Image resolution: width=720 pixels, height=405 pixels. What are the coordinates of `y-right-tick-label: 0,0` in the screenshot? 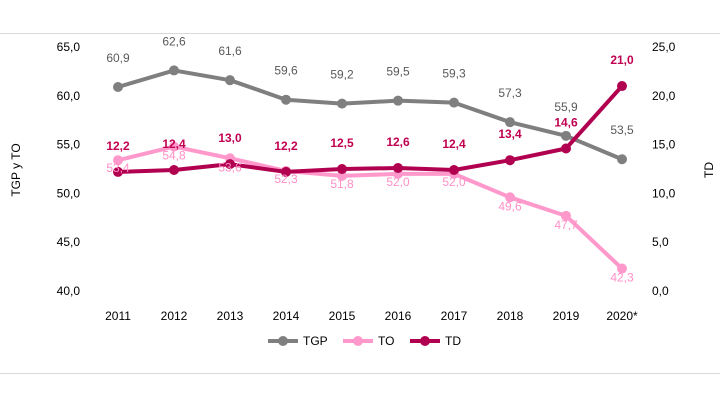 It's located at (660, 291).